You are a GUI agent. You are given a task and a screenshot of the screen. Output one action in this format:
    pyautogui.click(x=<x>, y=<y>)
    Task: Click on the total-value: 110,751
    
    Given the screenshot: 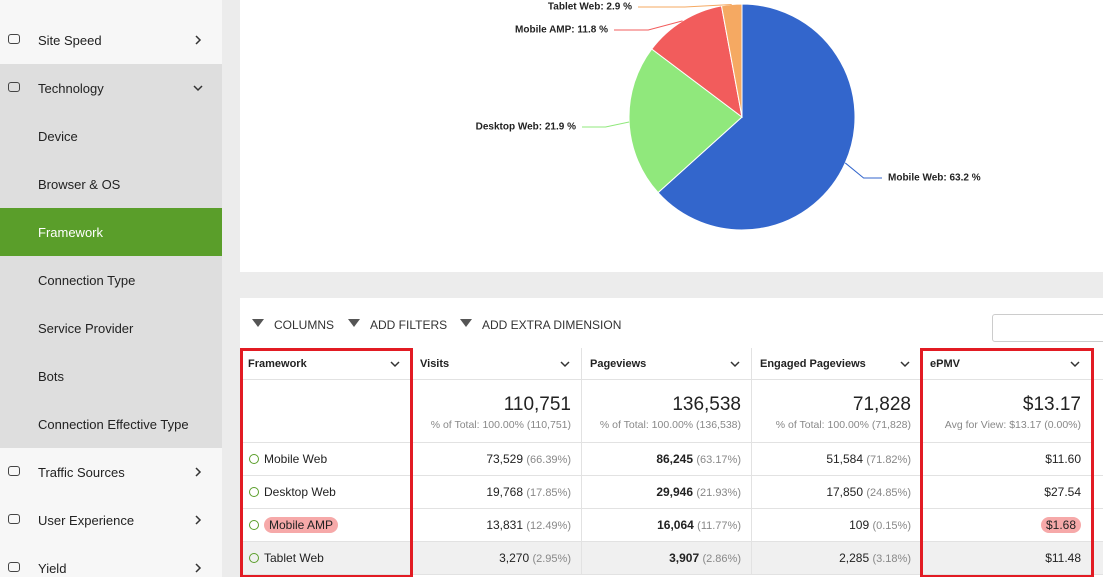 What is the action you would take?
    pyautogui.click(x=537, y=404)
    